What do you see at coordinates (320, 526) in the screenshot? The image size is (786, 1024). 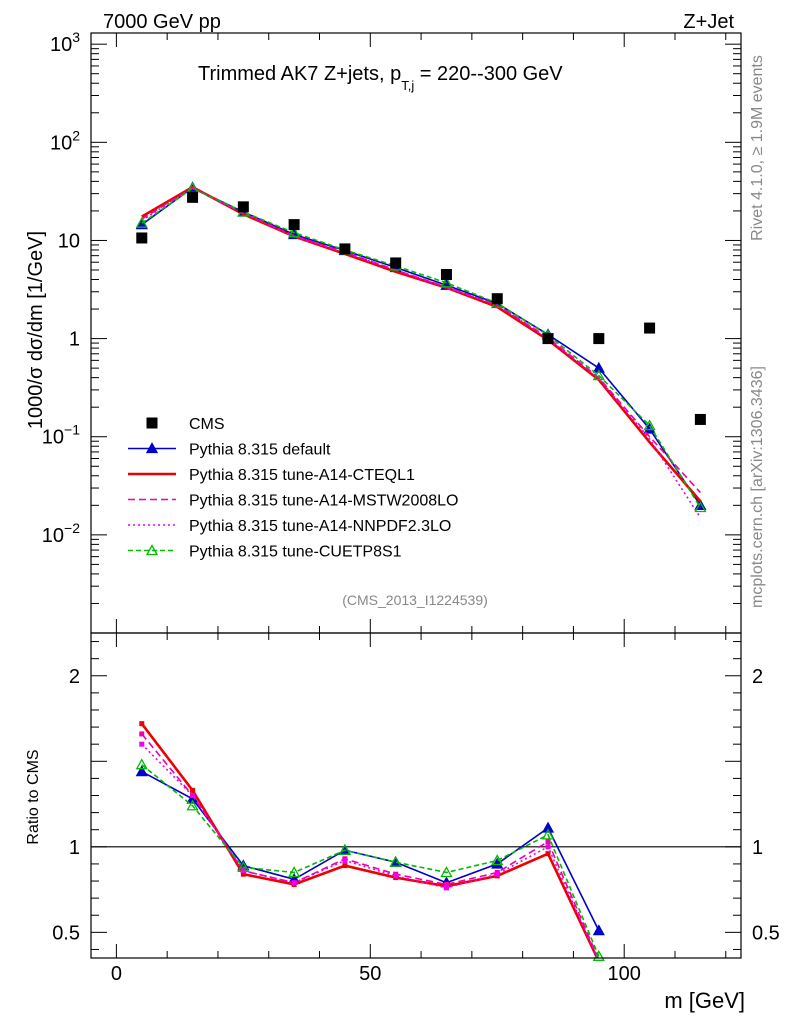 I see `legend-label-3: Pythia 8.315 tune-A14-NNPDF2.3LO` at bounding box center [320, 526].